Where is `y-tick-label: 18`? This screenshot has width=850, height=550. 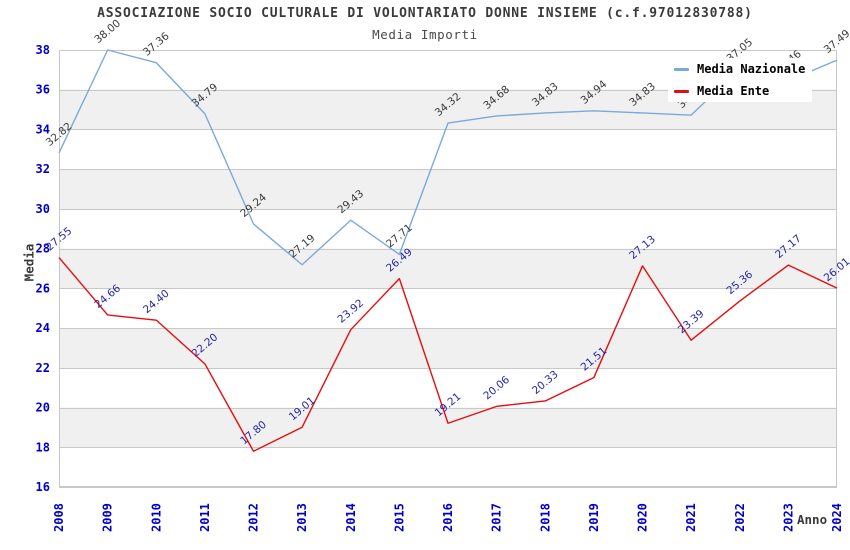
y-tick-label: 18 is located at coordinates (43, 447).